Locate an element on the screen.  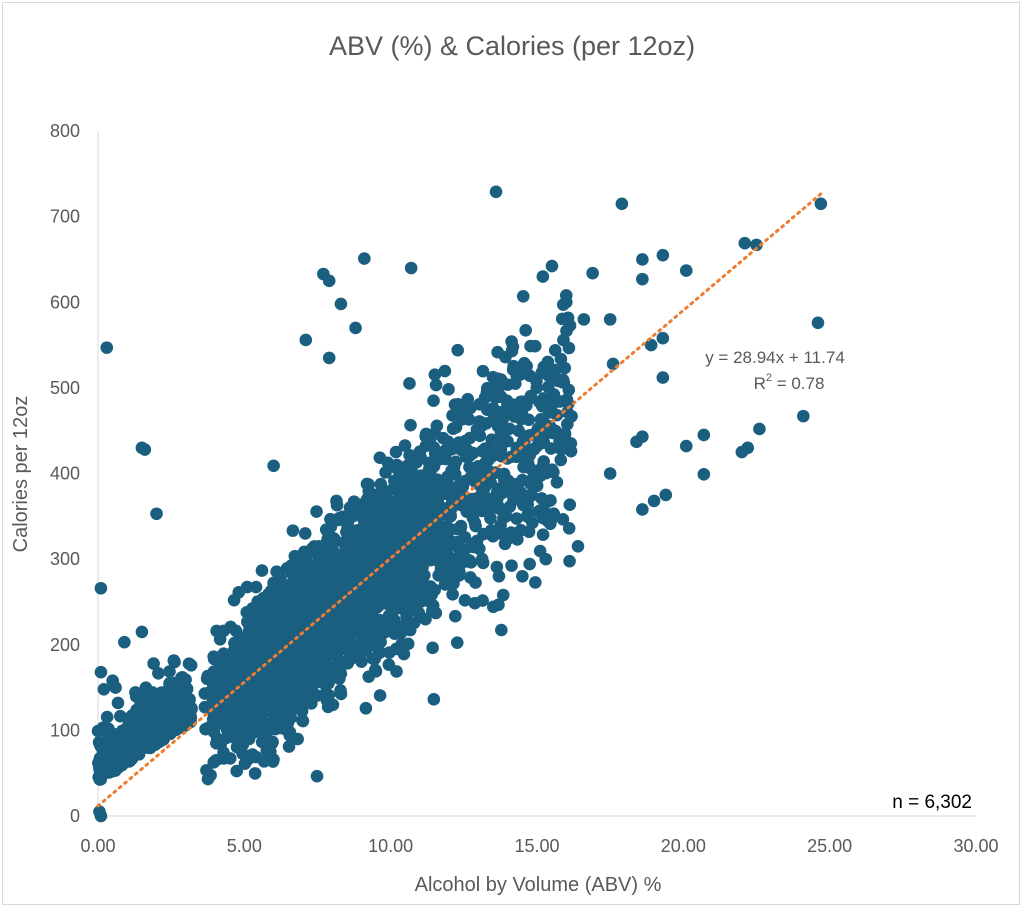
trendline-r-squared: R2 = 0.78 is located at coordinates (789, 382).